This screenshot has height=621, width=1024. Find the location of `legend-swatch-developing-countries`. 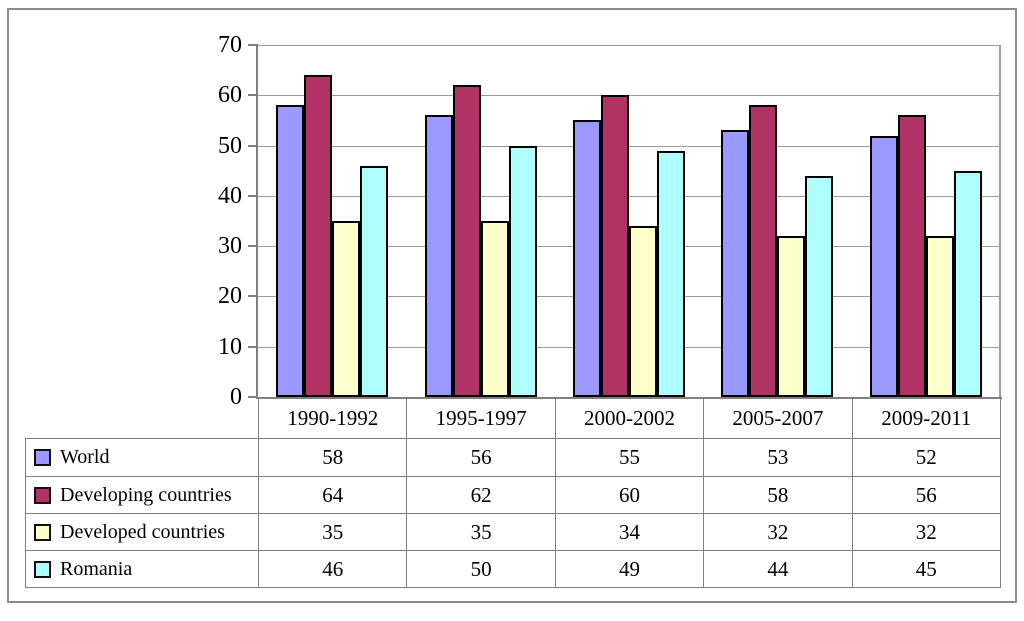

legend-swatch-developing-countries is located at coordinates (42, 495).